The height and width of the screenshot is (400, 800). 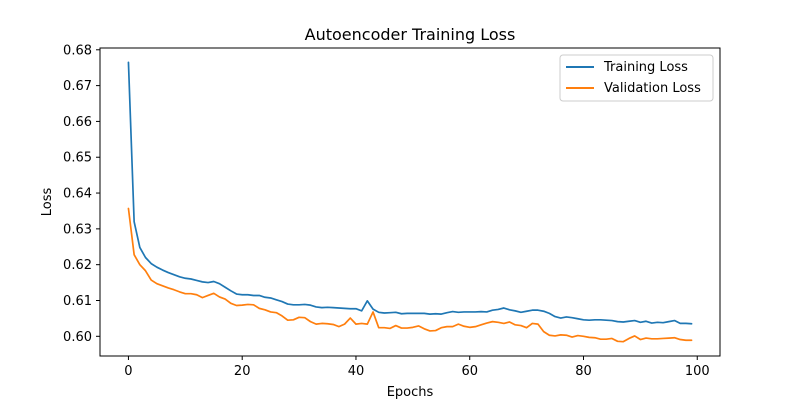 What do you see at coordinates (356, 371) in the screenshot?
I see `x-tick-label: 40` at bounding box center [356, 371].